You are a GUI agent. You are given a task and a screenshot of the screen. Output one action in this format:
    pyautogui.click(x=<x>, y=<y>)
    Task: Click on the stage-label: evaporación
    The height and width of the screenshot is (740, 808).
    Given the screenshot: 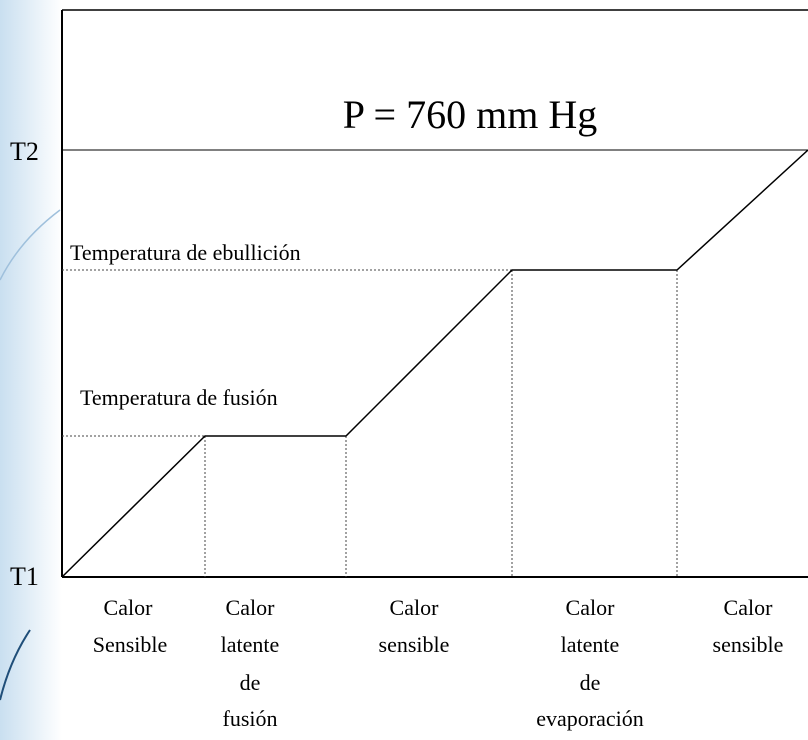 What is the action you would take?
    pyautogui.click(x=590, y=718)
    